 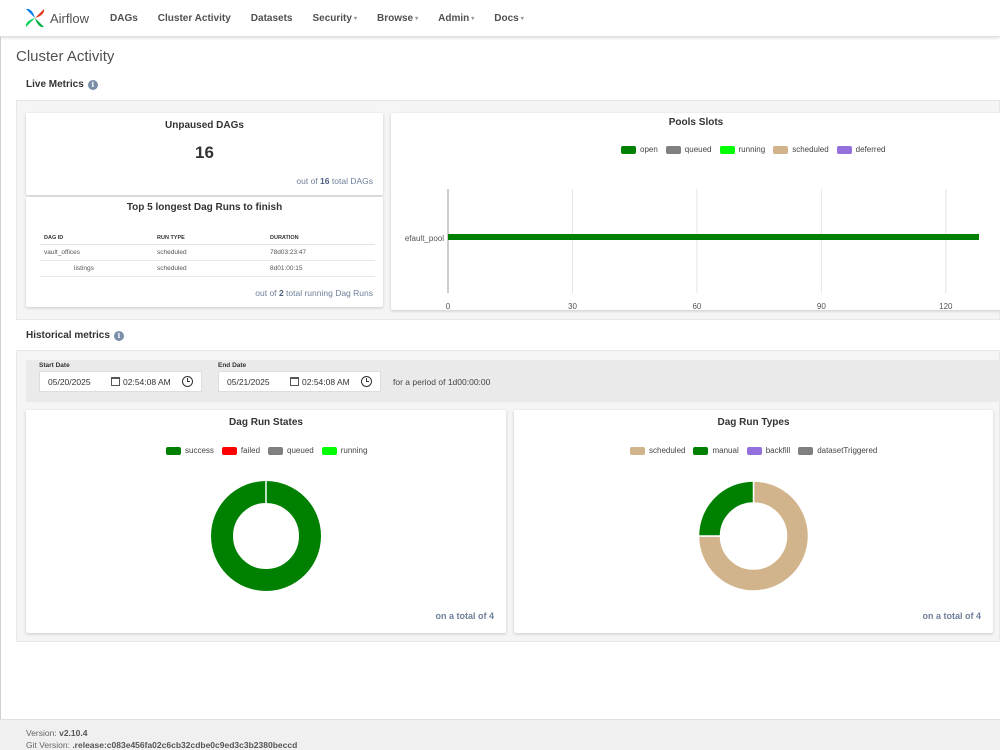 What do you see at coordinates (397, 18) in the screenshot?
I see `nav-item-browse: Browse ▾` at bounding box center [397, 18].